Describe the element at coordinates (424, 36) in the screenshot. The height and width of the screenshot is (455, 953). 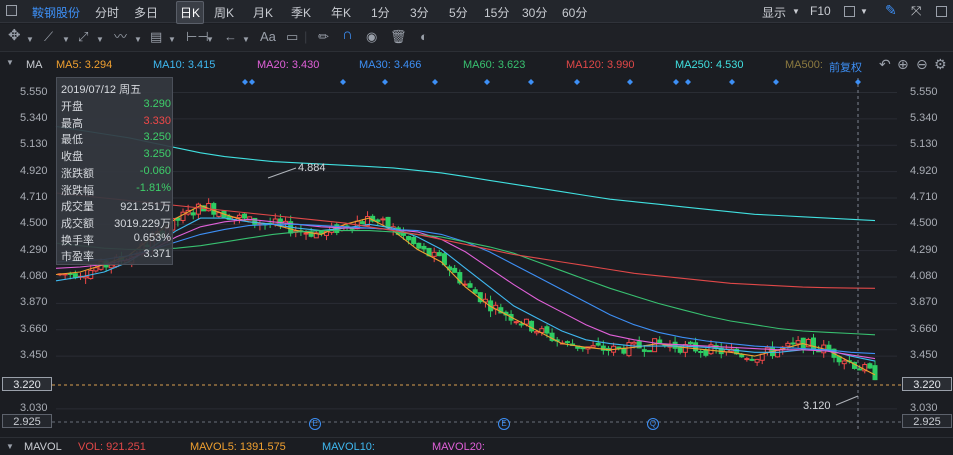
I see `toggle-icon: ◐` at that location.